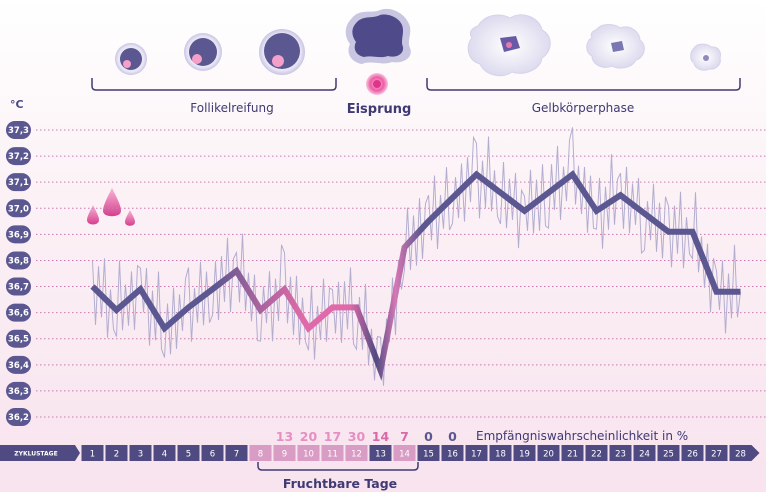  I want to click on luteal-phase-label: Gelbkörperphase, so click(583, 108).